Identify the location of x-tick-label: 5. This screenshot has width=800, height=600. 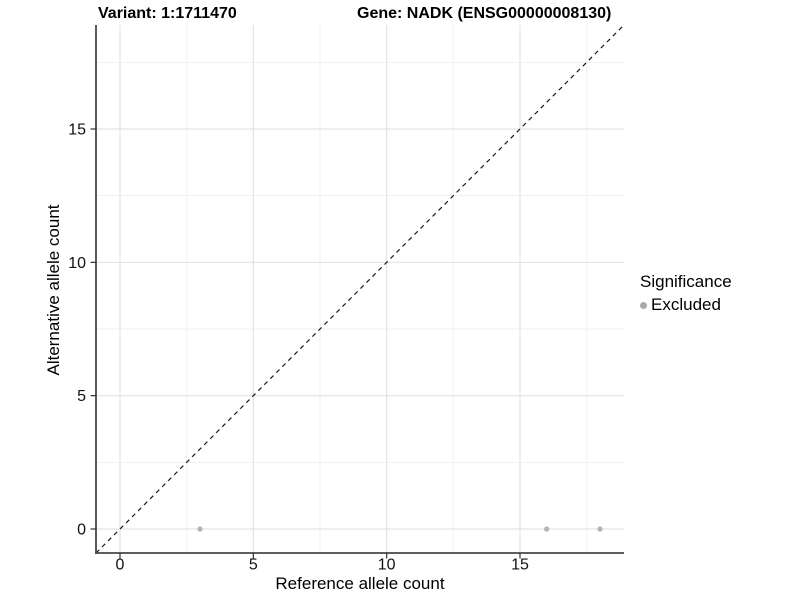
(253, 565).